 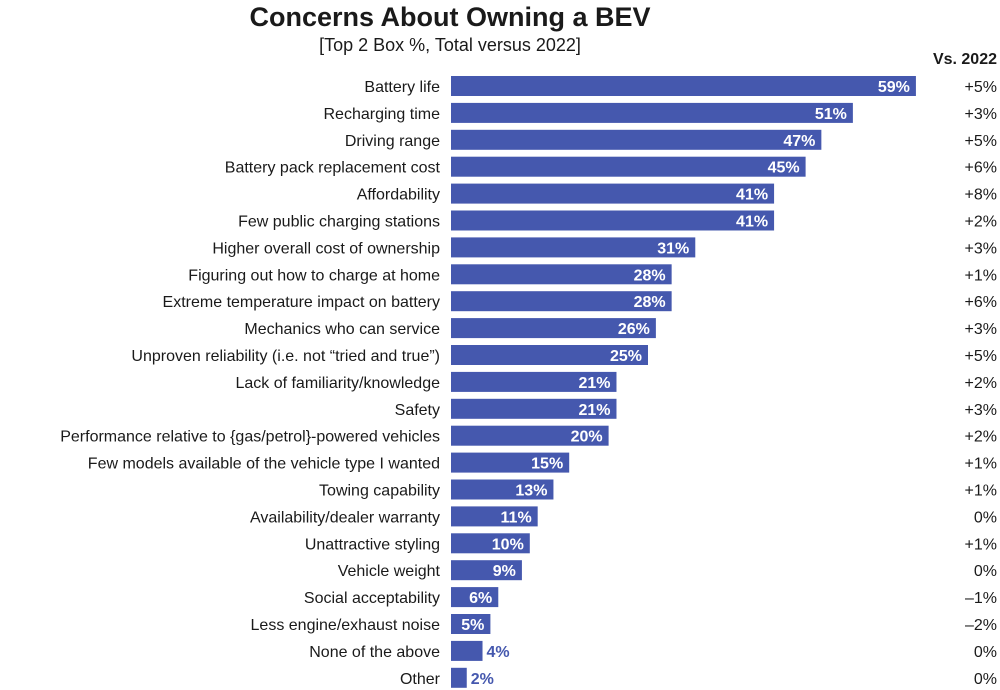 I want to click on category-label: Affordability, so click(x=398, y=195).